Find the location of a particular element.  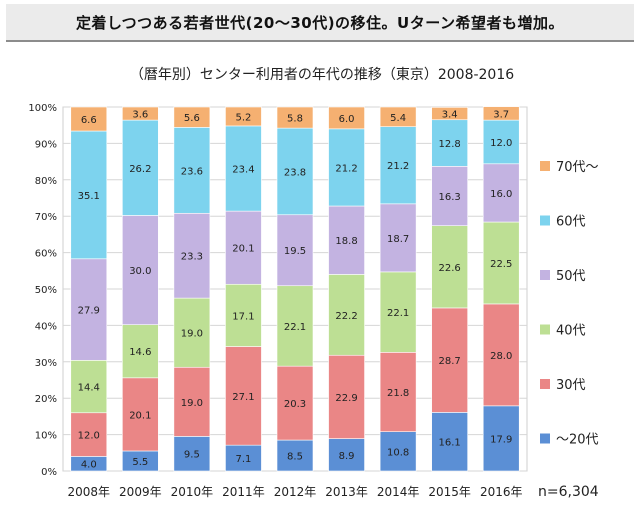

data-label: 27.9 is located at coordinates (89, 311).